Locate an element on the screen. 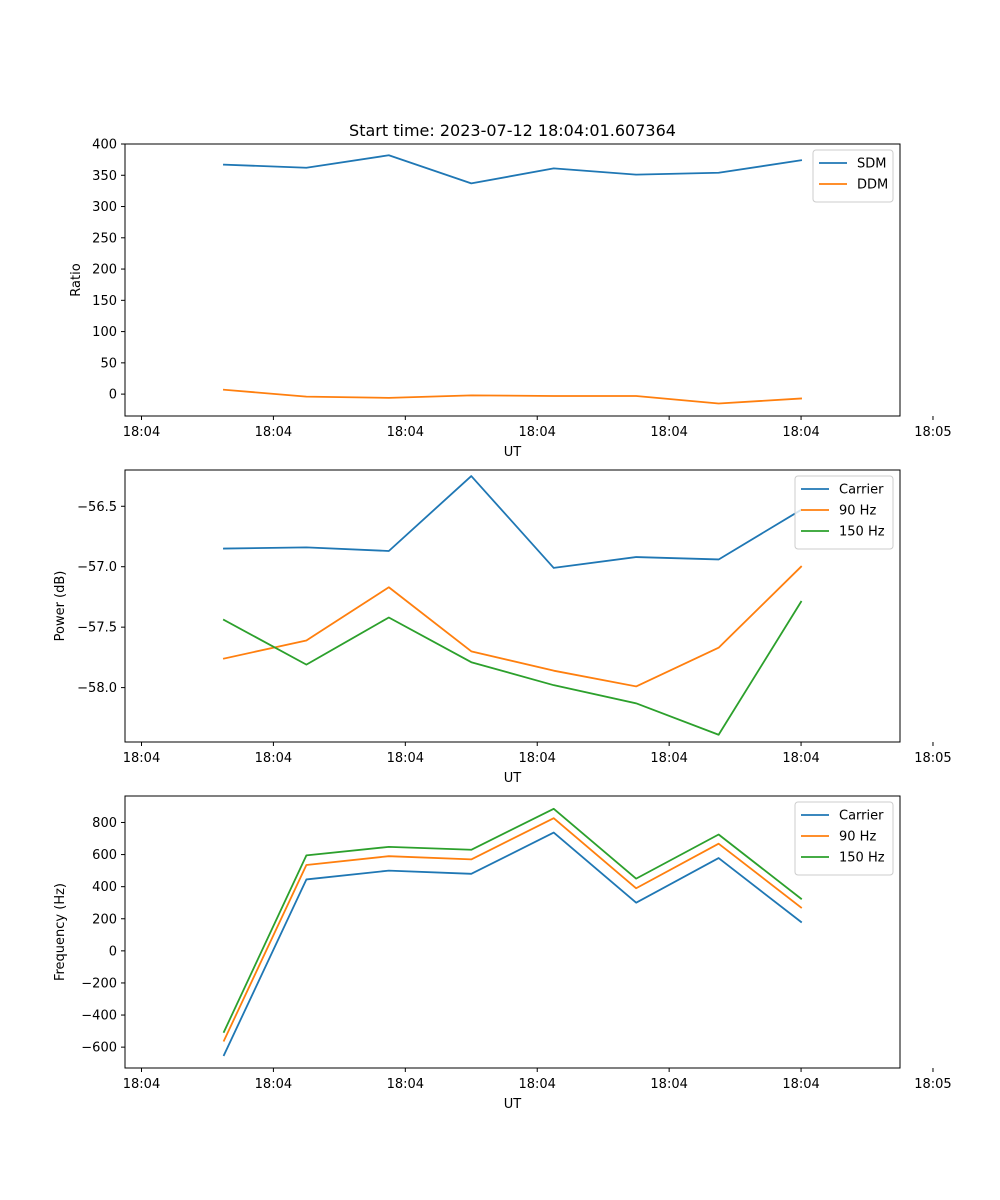 This screenshot has width=1000, height=1200. y-tick-label: −200 is located at coordinates (99, 983).